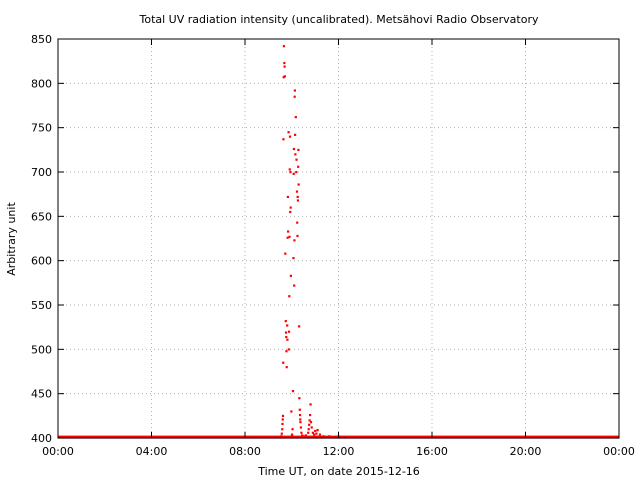 This screenshot has height=480, width=640. I want to click on y-tick-label: 400, so click(41, 438).